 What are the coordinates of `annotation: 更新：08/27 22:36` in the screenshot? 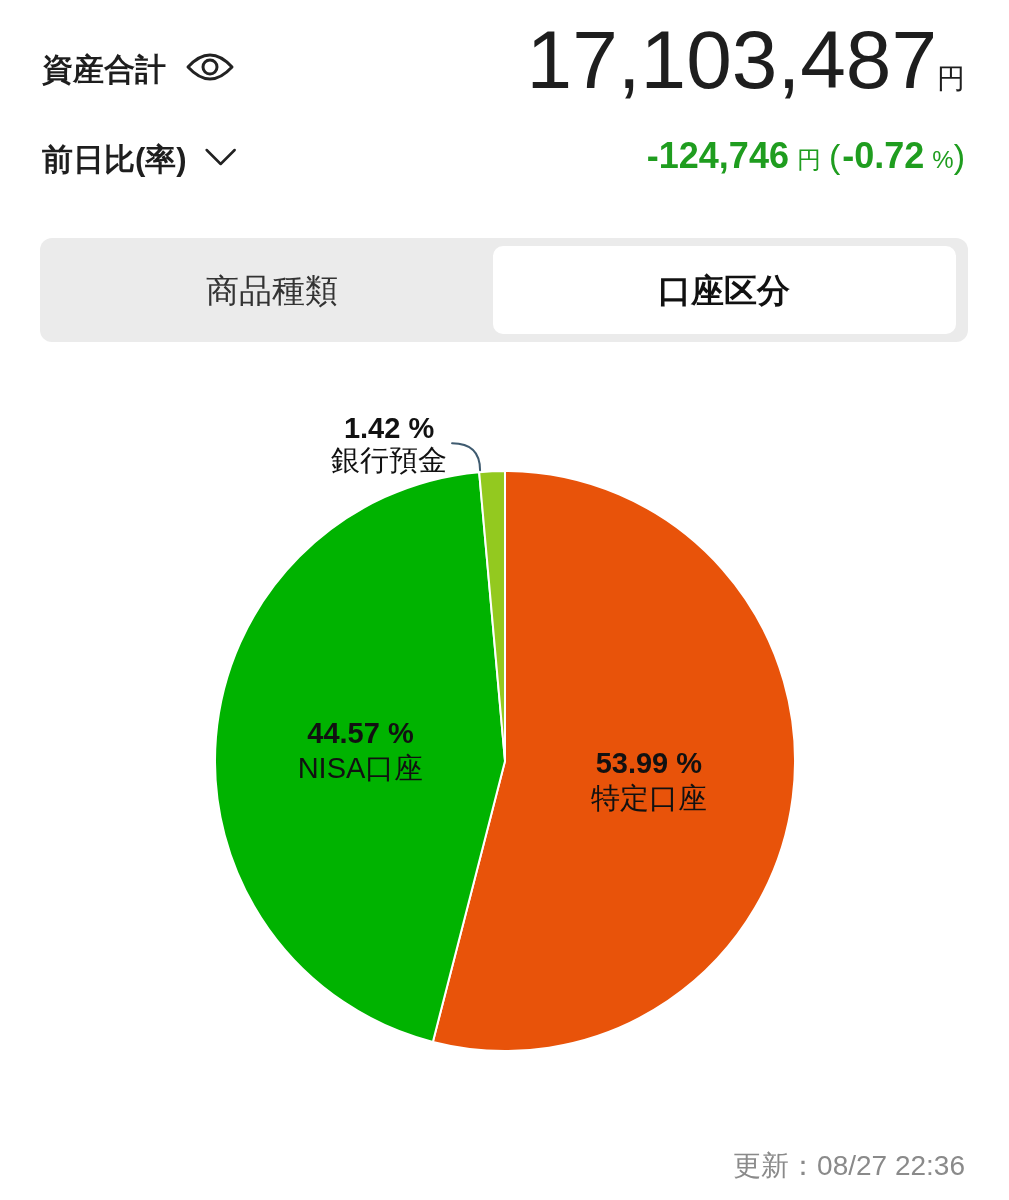 It's located at (849, 1165).